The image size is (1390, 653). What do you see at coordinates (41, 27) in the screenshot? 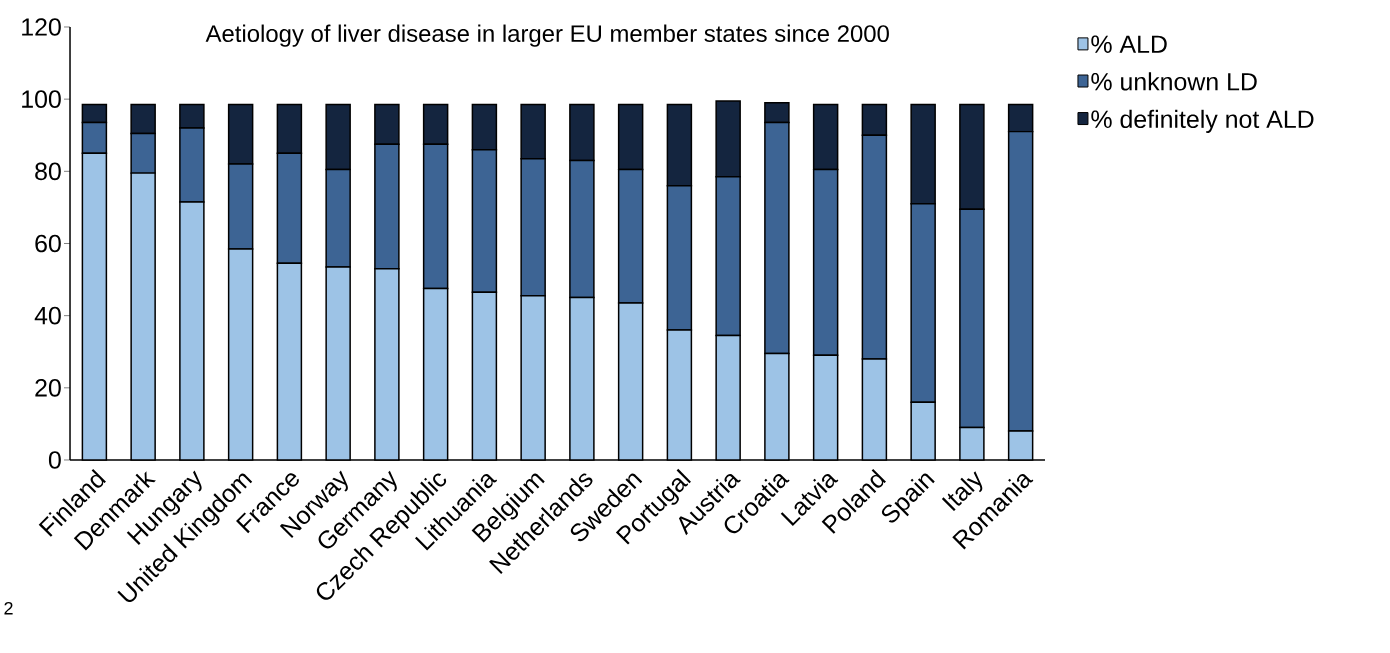
I see `y-tick-label: 120` at bounding box center [41, 27].